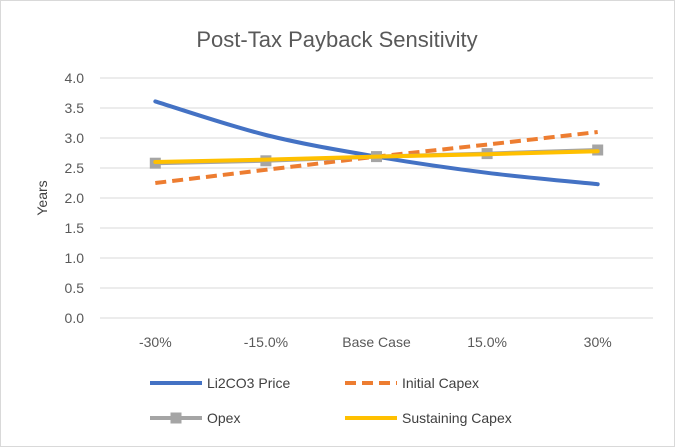  What do you see at coordinates (176, 418) in the screenshot?
I see `legend-marker` at bounding box center [176, 418].